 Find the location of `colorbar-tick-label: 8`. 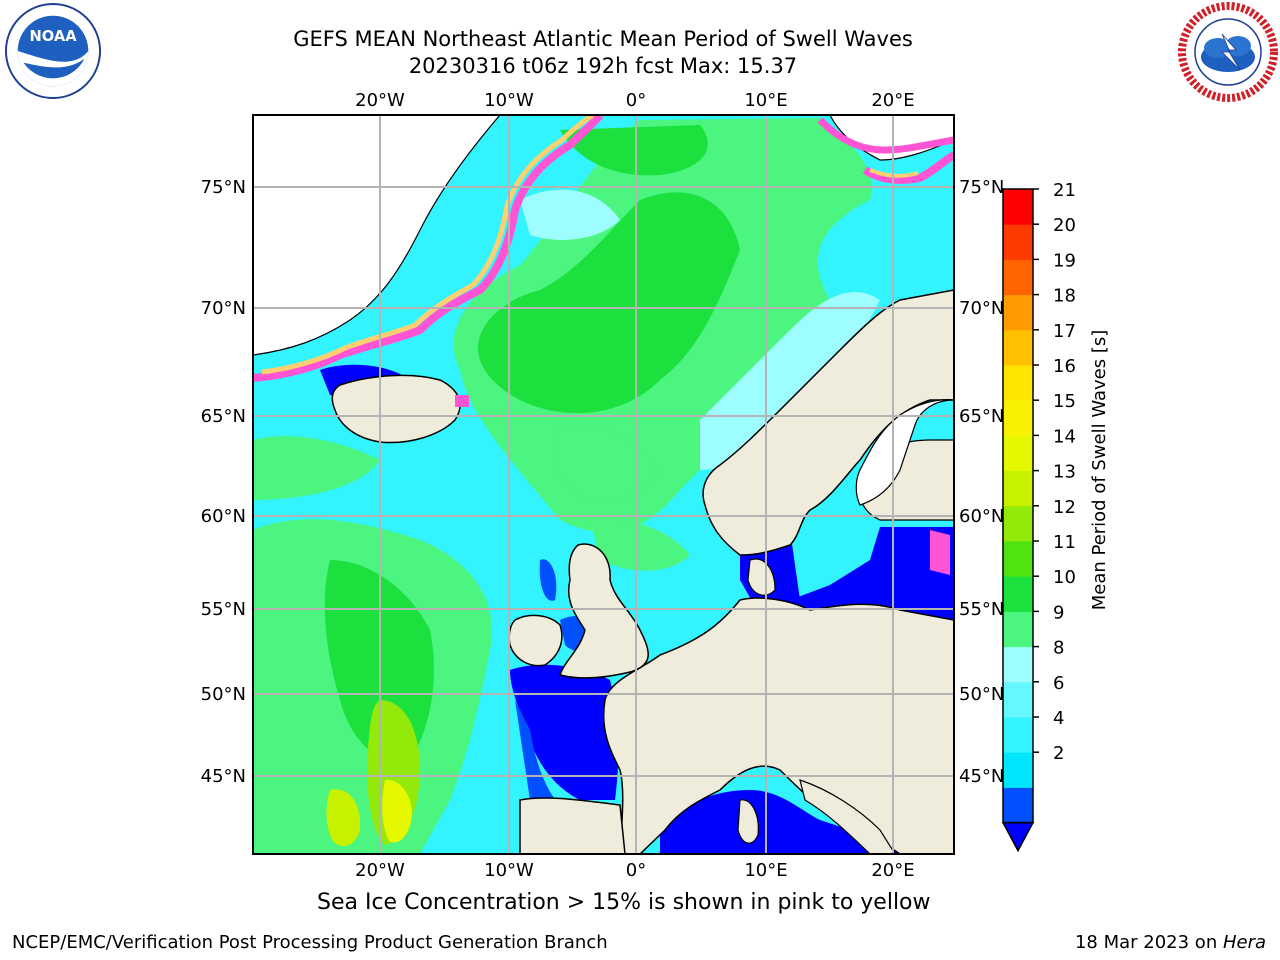

colorbar-tick-label: 8 is located at coordinates (1058, 648).